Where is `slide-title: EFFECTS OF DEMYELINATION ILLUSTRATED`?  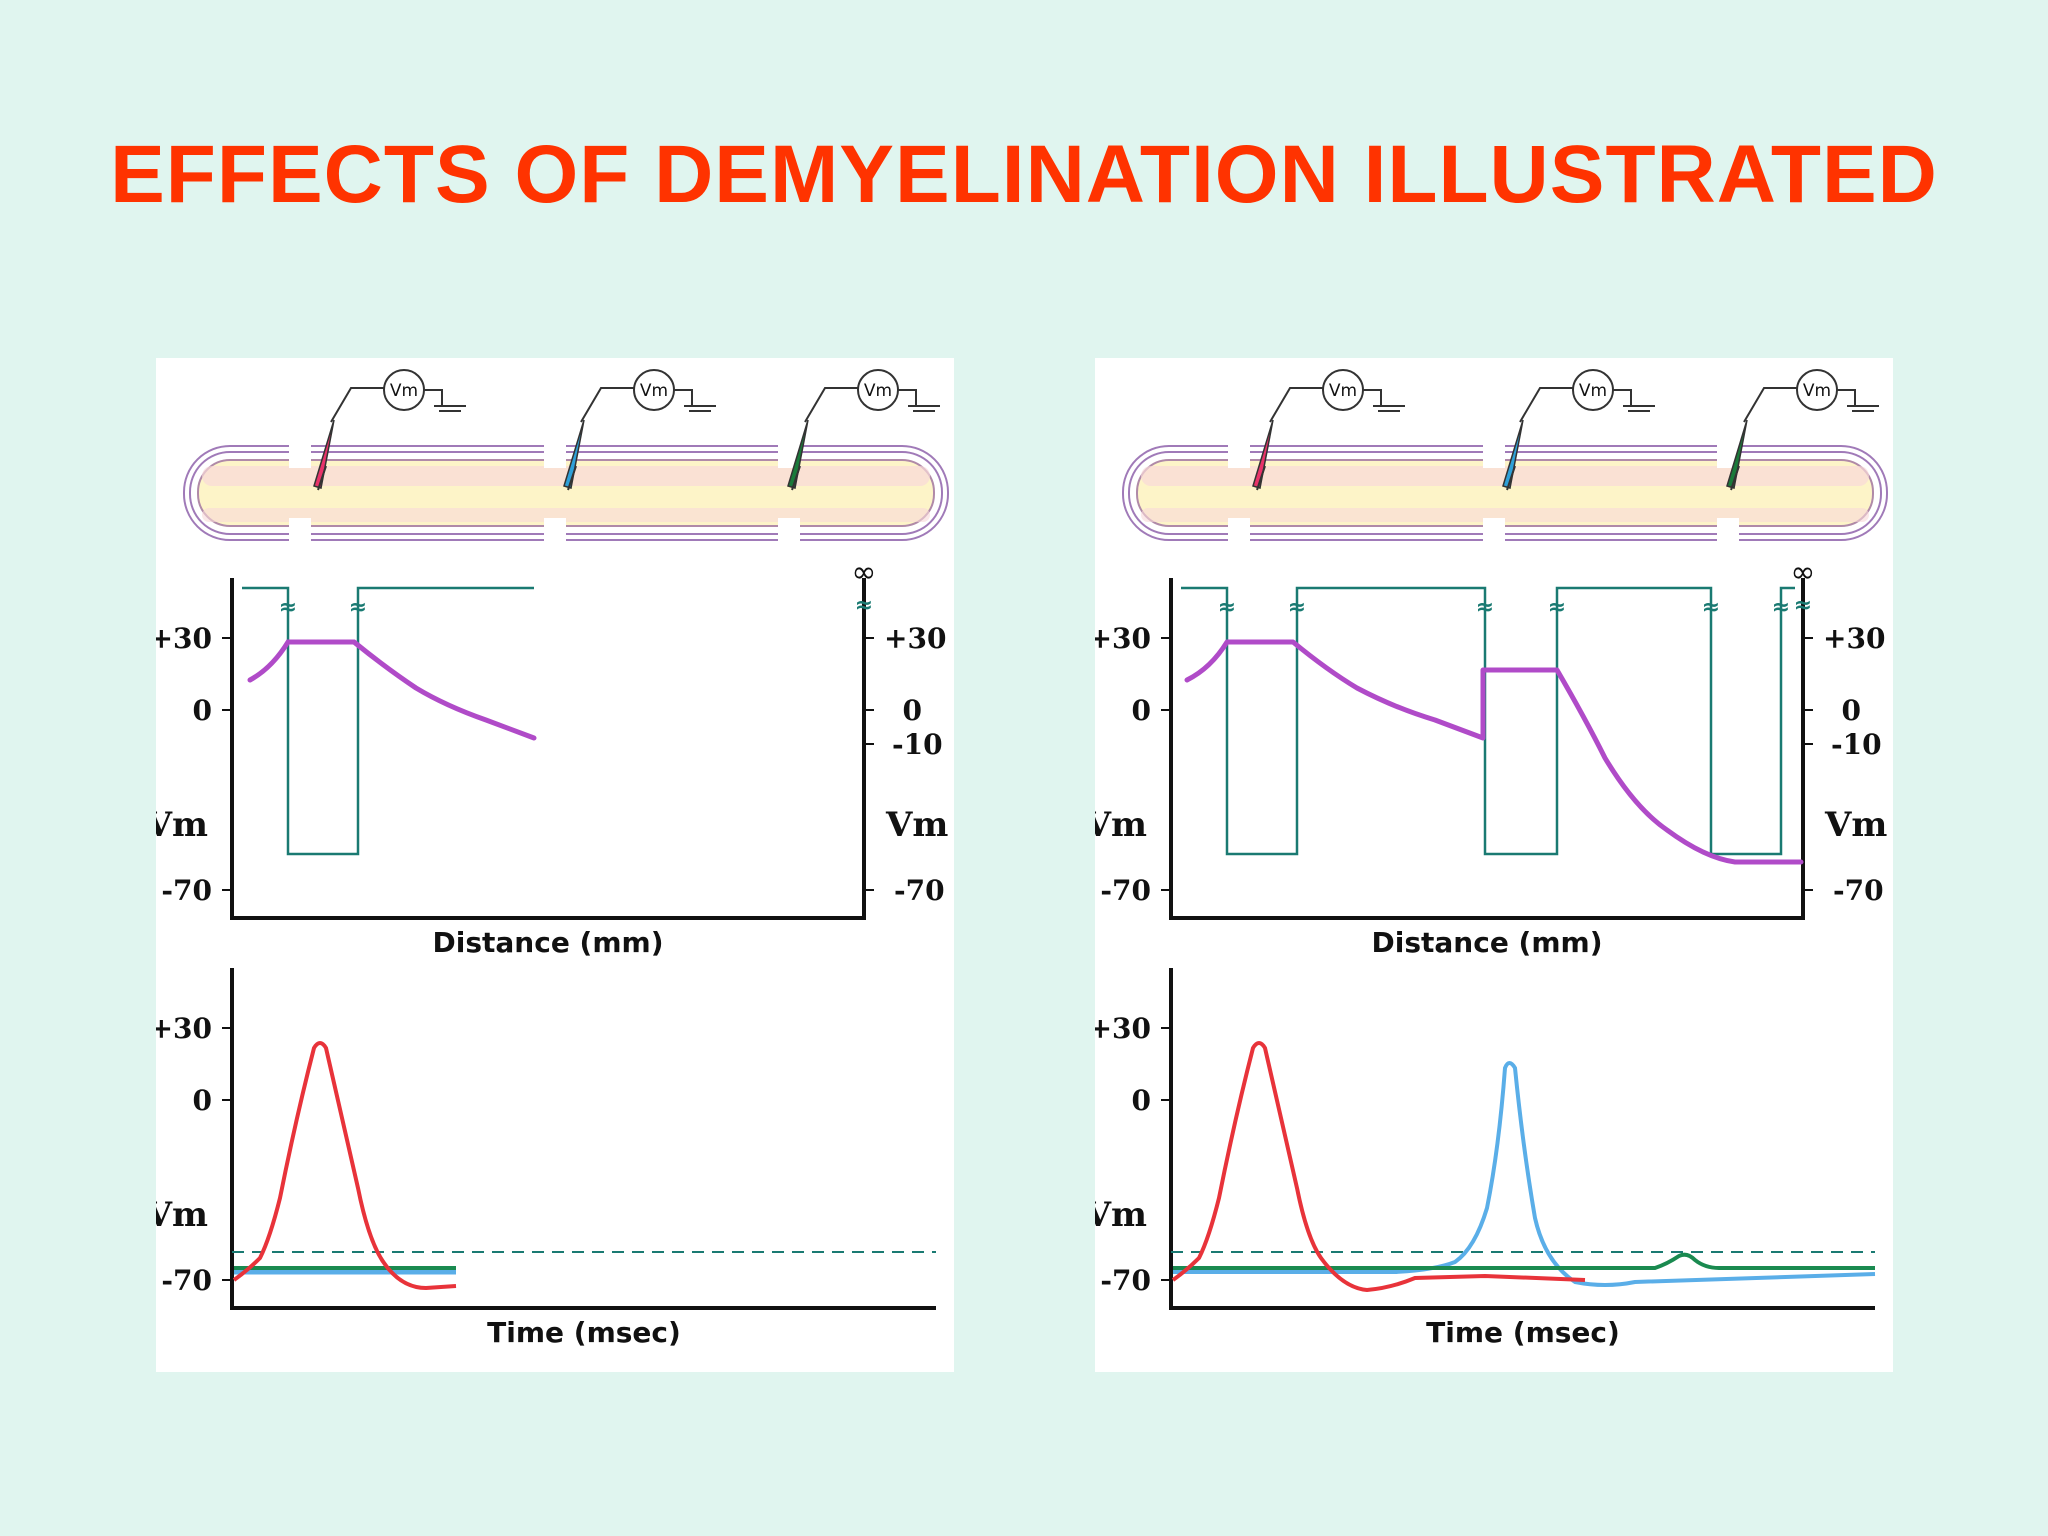
slide-title: EFFECTS OF DEMYELINATION ILLUSTRATED is located at coordinates (1024, 174).